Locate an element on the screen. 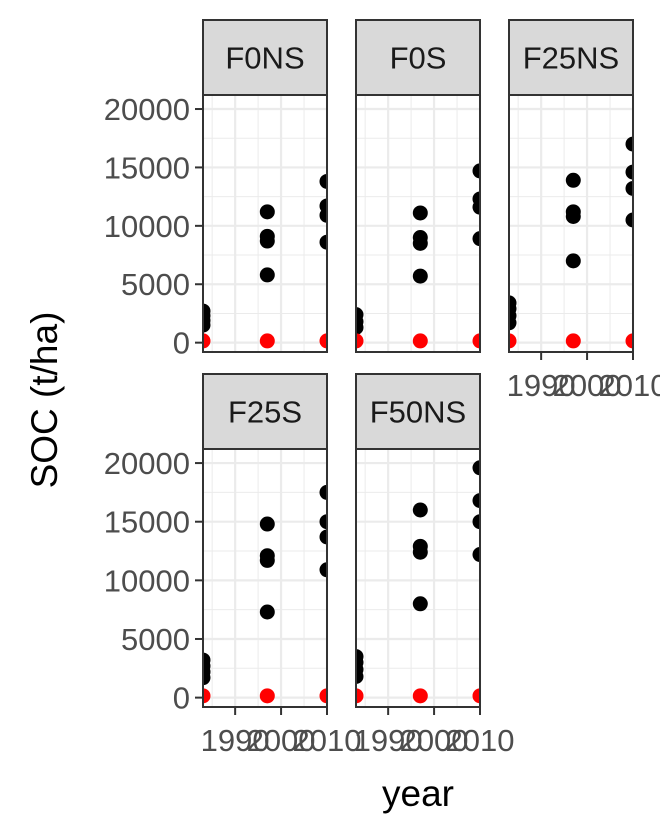  facet-strip-label: F0S is located at coordinates (418, 58).